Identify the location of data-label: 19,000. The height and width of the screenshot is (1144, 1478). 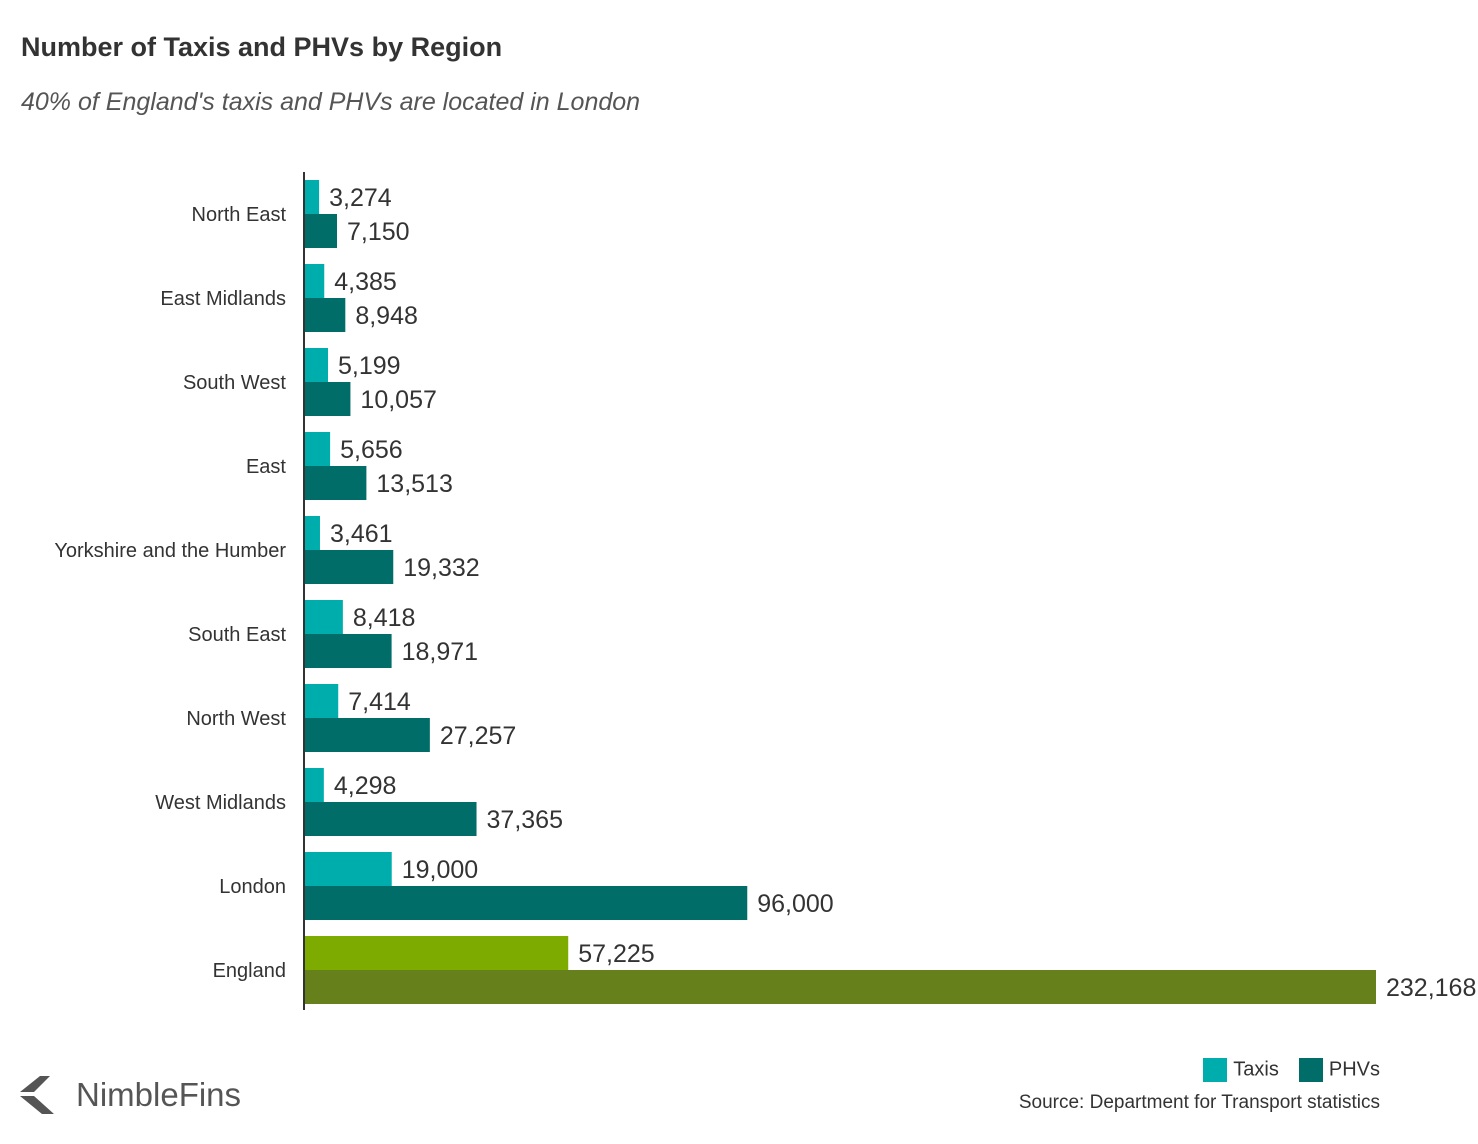
(440, 870).